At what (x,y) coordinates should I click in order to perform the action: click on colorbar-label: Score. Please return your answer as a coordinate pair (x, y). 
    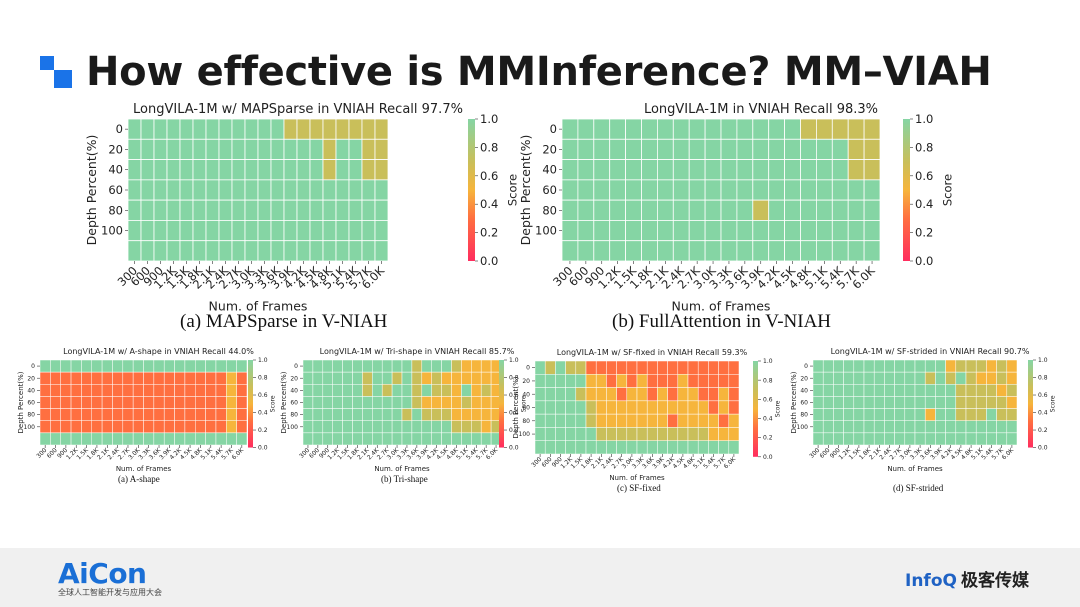
    Looking at the image, I should click on (778, 408).